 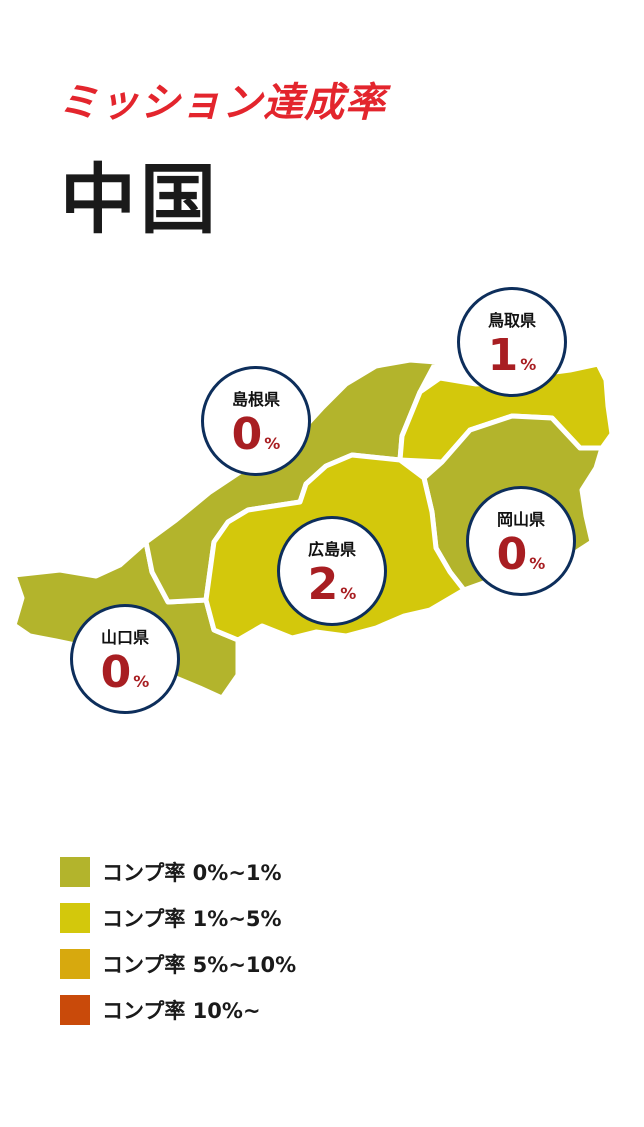 I want to click on badge-tottori: 鳥取県 1%, so click(x=512, y=342).